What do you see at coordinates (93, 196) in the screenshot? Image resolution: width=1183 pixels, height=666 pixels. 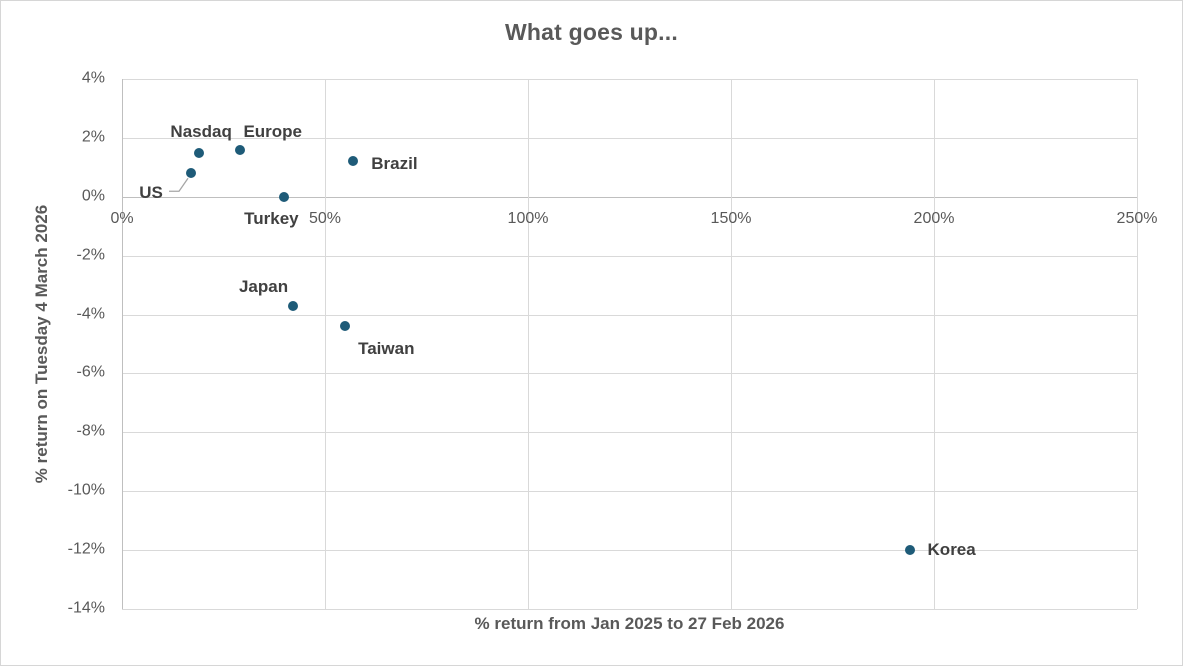 I see `y-tick-label-0%: 0%` at bounding box center [93, 196].